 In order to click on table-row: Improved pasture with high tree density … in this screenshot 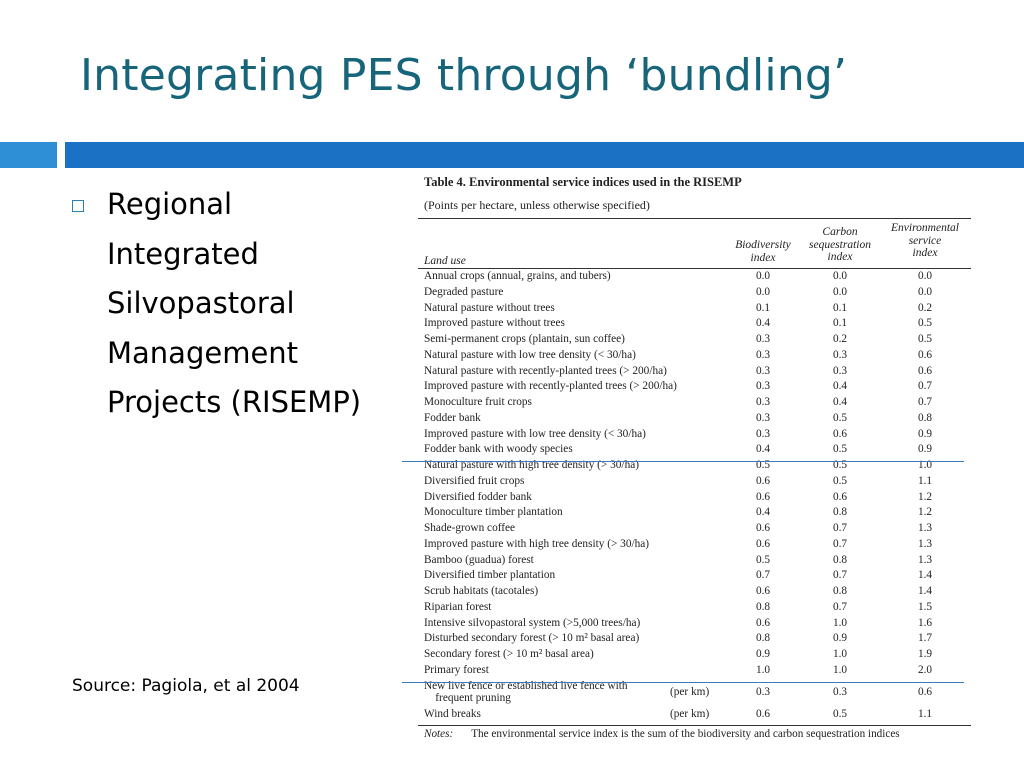, I will do `click(694, 545)`.